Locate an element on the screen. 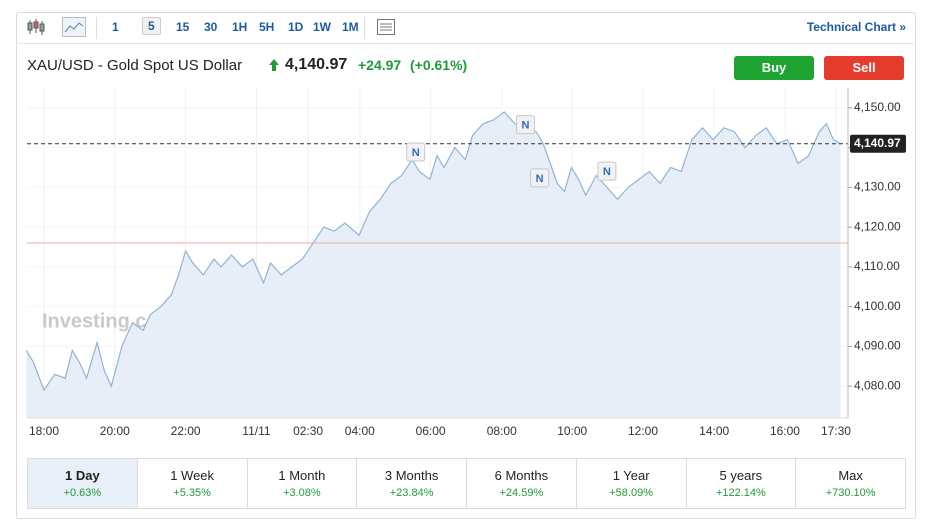  interval-button: 5H is located at coordinates (267, 27).